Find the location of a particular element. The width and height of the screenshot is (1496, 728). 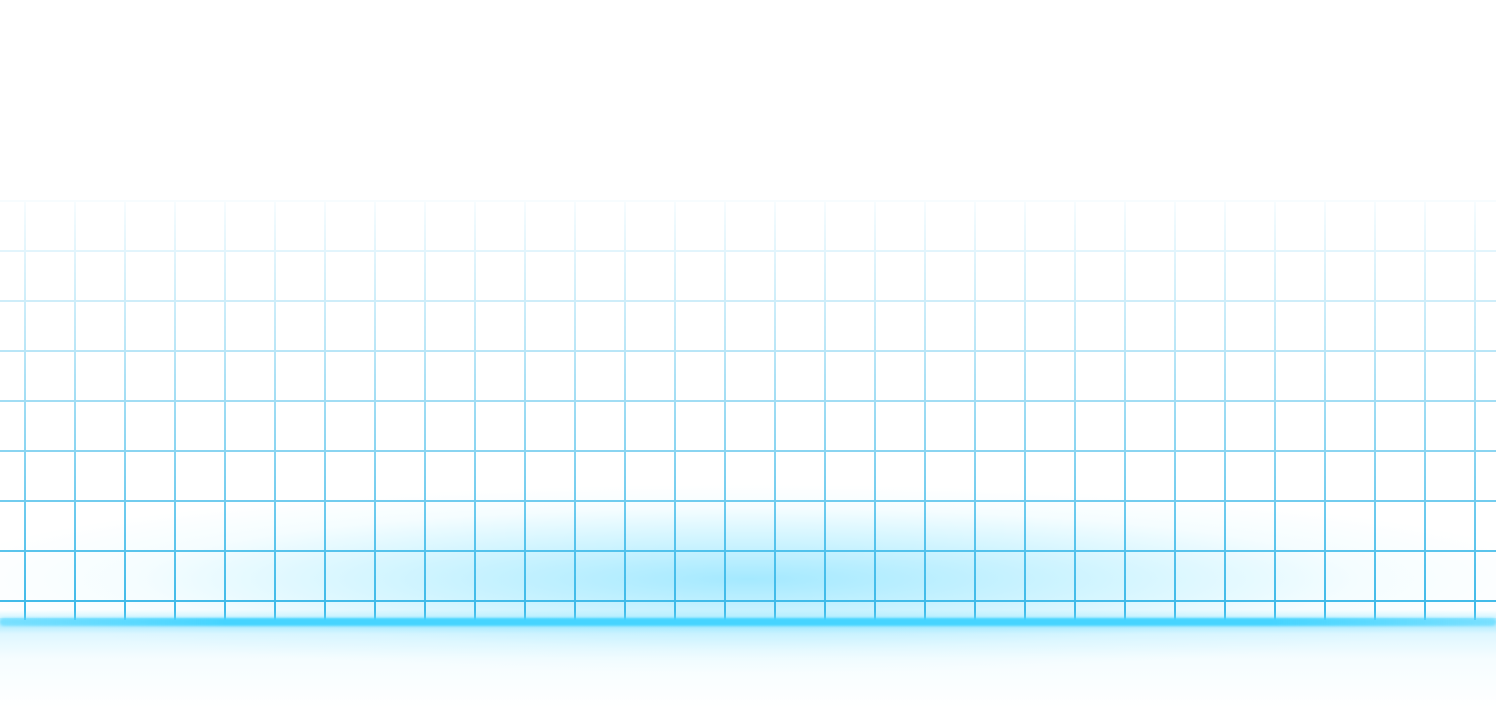

glowing-baseline is located at coordinates (748, 622).